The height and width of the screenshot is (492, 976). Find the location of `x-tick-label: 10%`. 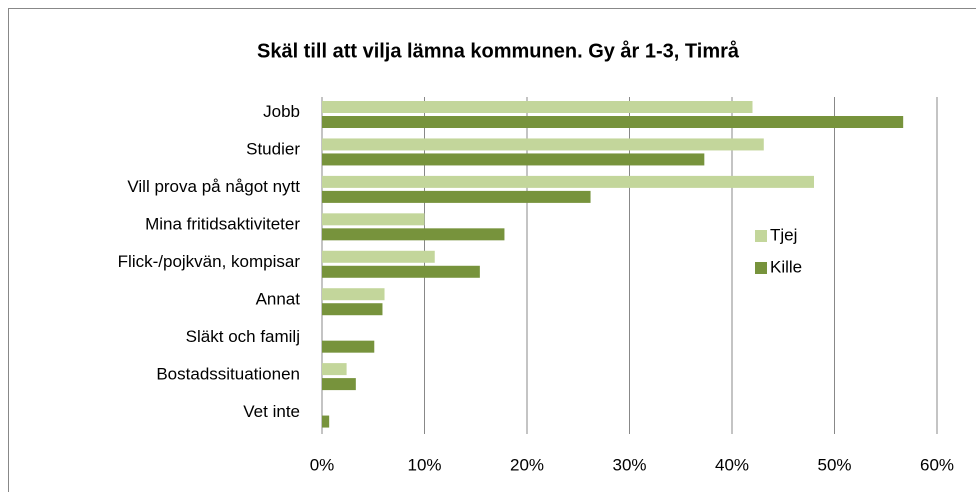

x-tick-label: 10% is located at coordinates (424, 464).